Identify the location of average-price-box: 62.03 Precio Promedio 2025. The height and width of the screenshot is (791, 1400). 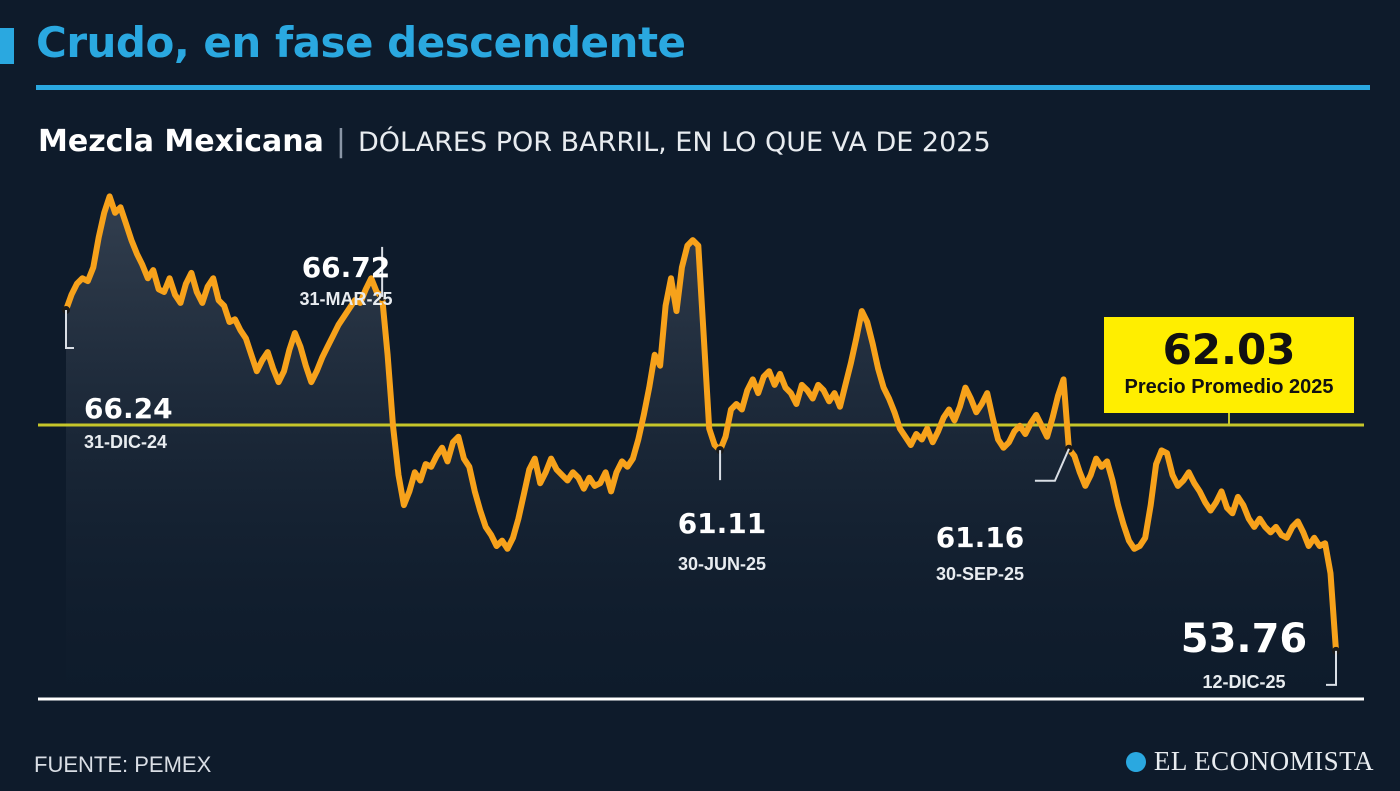
(1229, 365).